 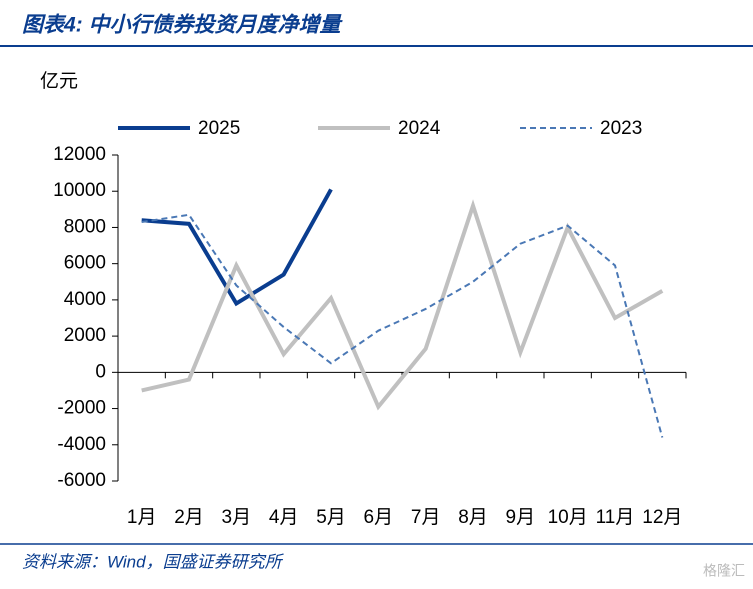 I want to click on x-tick-label: 9月, so click(x=521, y=517).